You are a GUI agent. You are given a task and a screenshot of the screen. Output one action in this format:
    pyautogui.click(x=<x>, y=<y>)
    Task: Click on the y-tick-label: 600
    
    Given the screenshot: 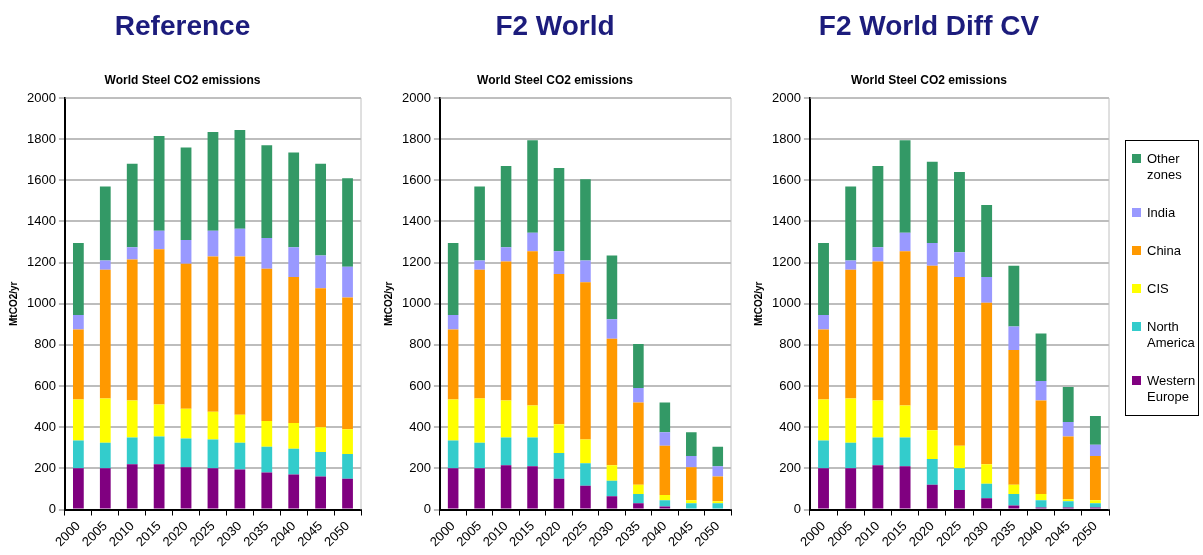 What is the action you would take?
    pyautogui.click(x=790, y=385)
    